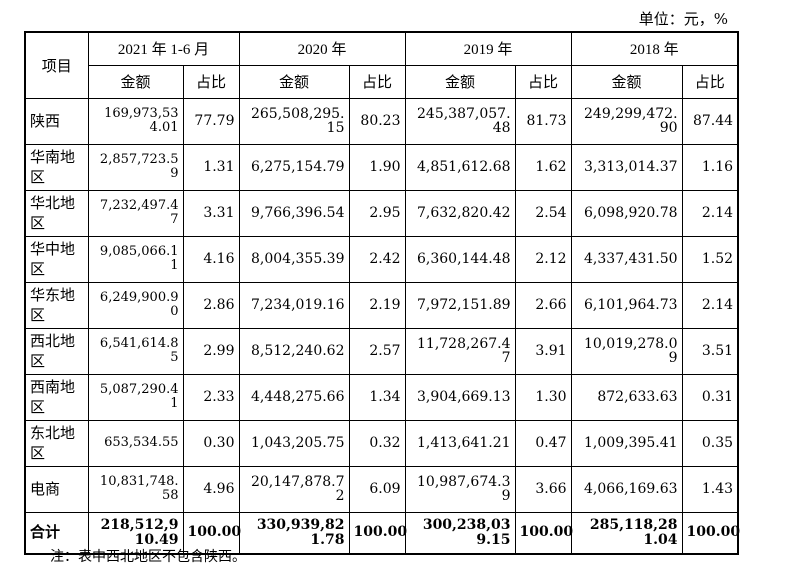  Describe the element at coordinates (135, 397) in the screenshot. I see `amount-cell: 5,087,290.41` at that location.